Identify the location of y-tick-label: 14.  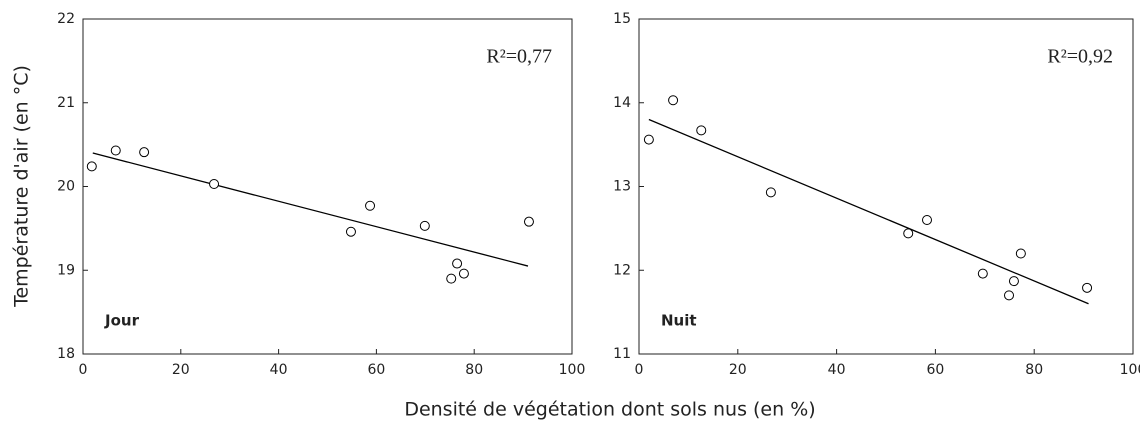
(622, 103).